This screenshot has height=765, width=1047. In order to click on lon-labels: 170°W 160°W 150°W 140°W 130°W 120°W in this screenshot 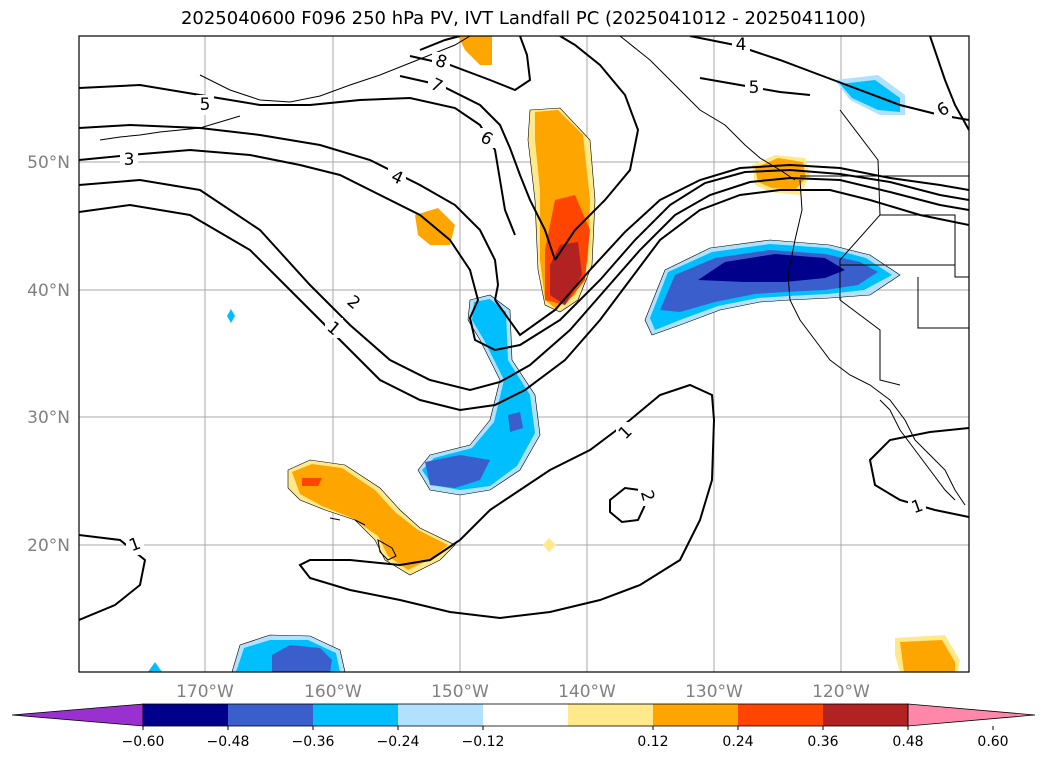, I will do `click(523, 692)`.